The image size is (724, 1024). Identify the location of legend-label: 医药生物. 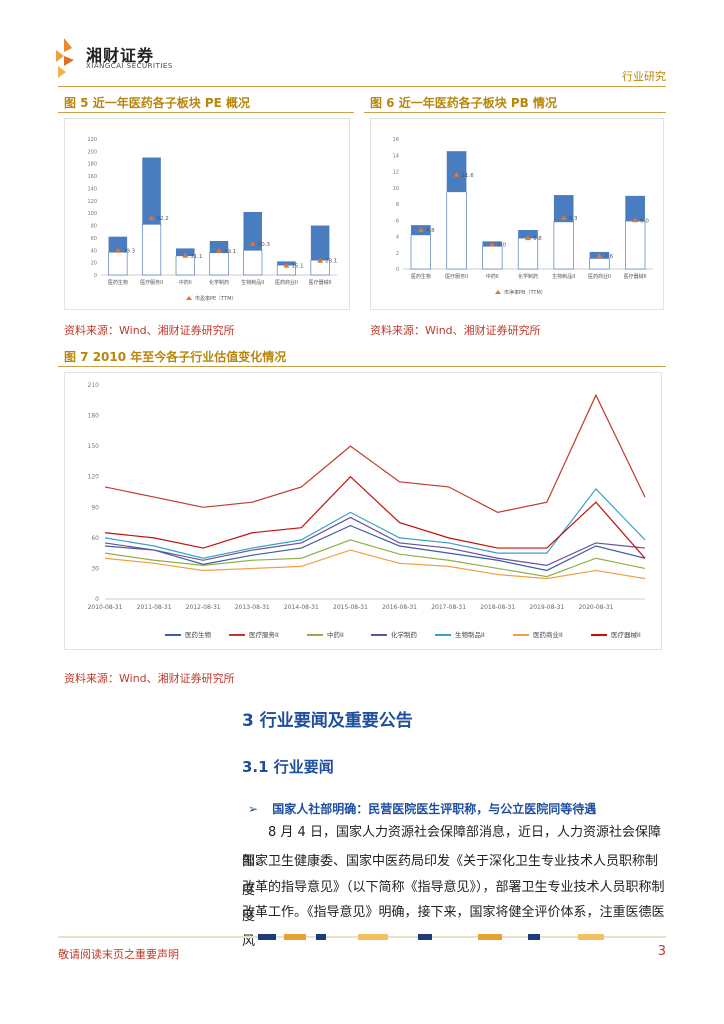
(198, 634).